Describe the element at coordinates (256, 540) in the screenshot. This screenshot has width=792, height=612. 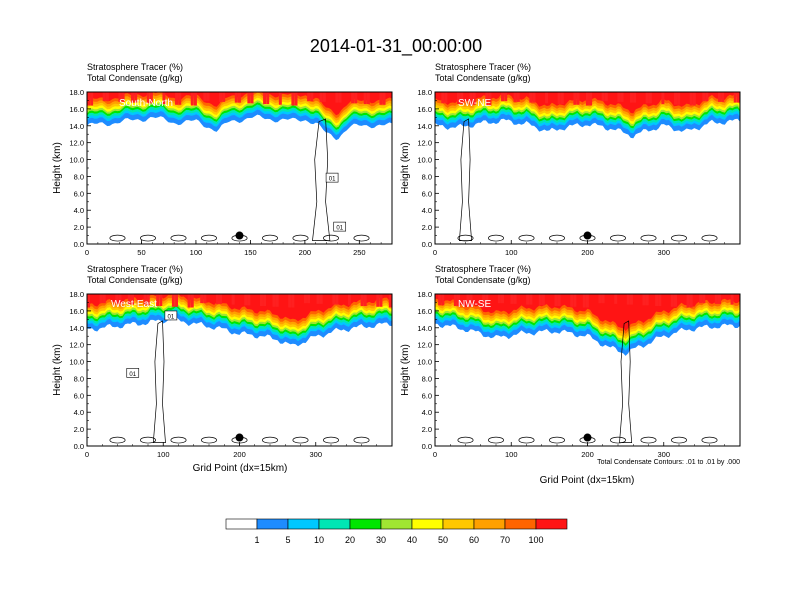
I see `colorbar-label: 1` at that location.